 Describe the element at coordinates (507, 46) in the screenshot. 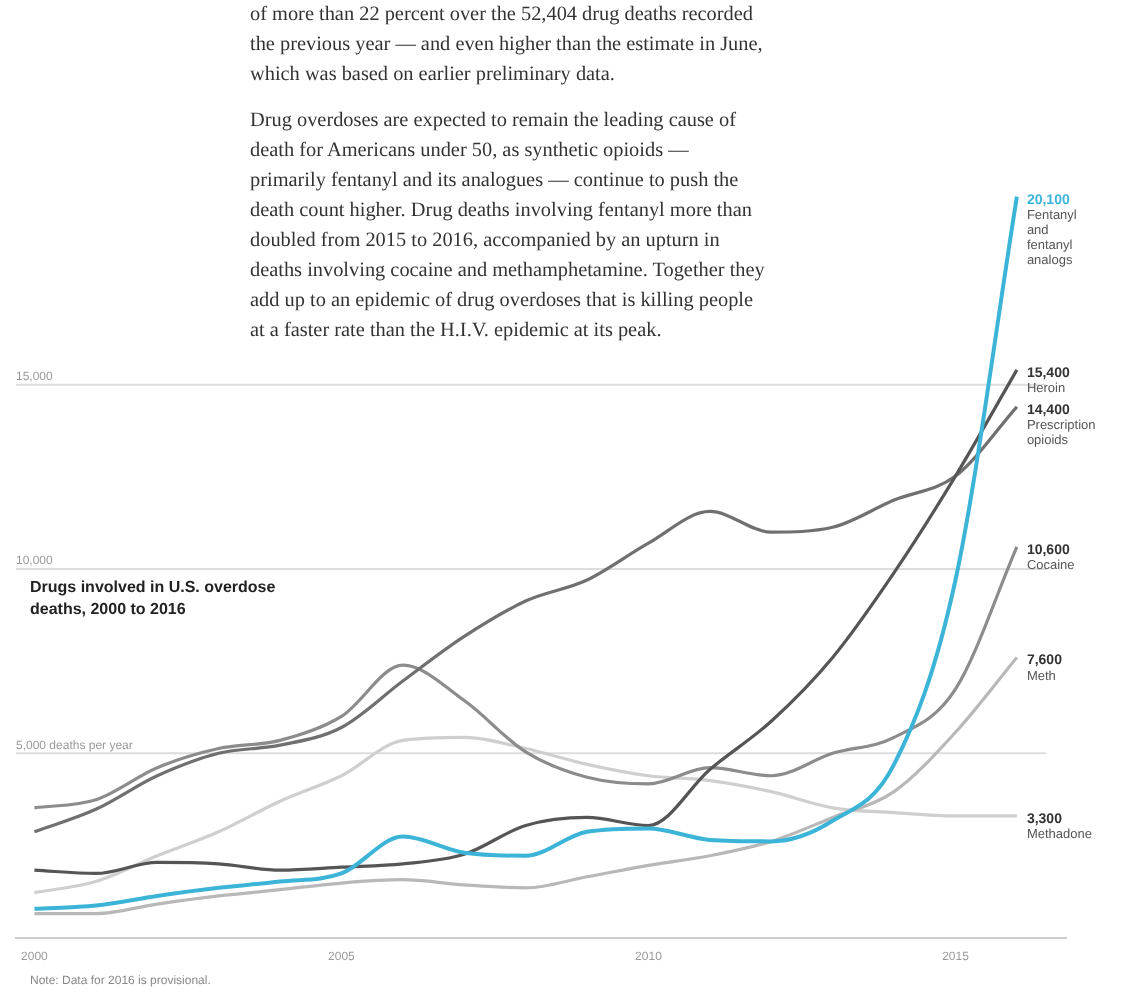

I see `text: of more than 22 percent over the 52,404 drug deaths recorded the previous year — and even higher than the estimate in June, which was based on earlier preliminary data.` at that location.